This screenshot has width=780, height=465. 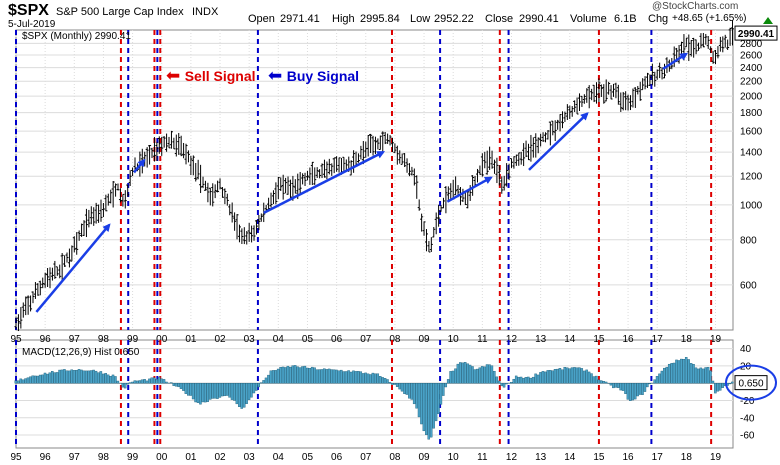 What do you see at coordinates (658, 457) in the screenshot?
I see `macd-x-tick-label: 17` at bounding box center [658, 457].